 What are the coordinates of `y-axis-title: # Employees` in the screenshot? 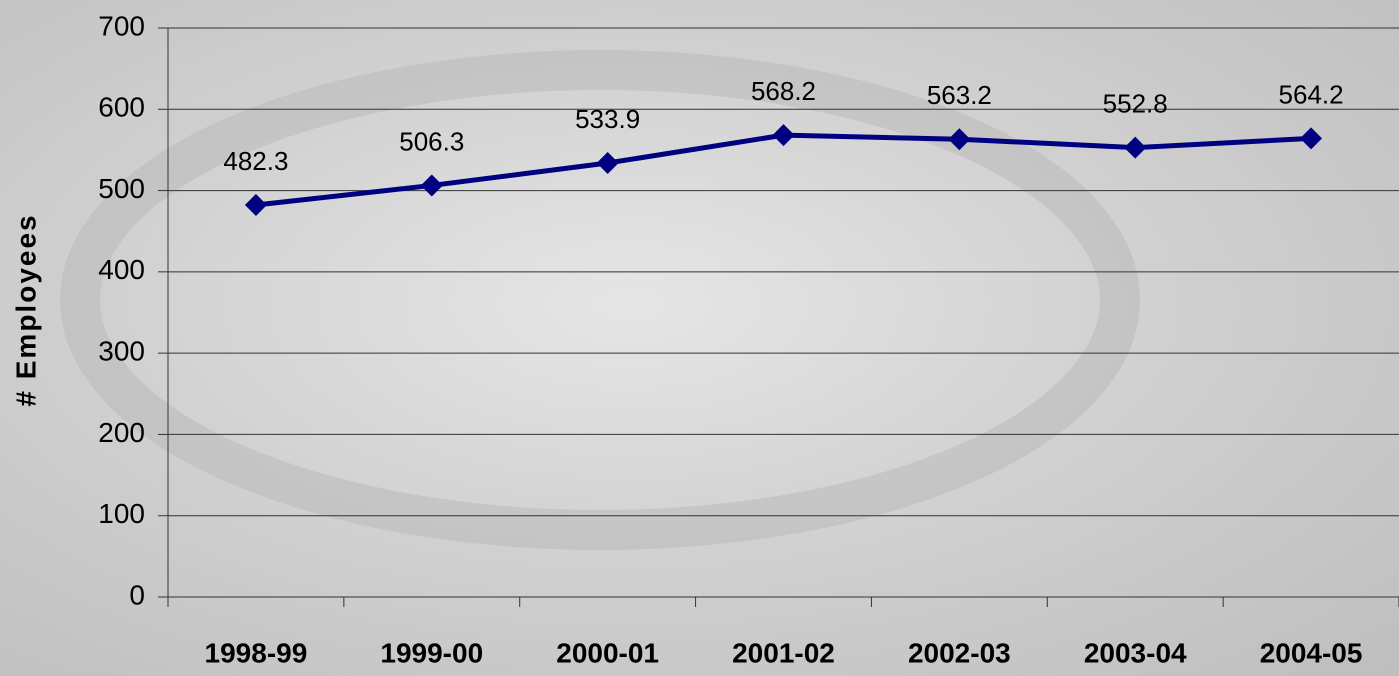 It's located at (25, 309).